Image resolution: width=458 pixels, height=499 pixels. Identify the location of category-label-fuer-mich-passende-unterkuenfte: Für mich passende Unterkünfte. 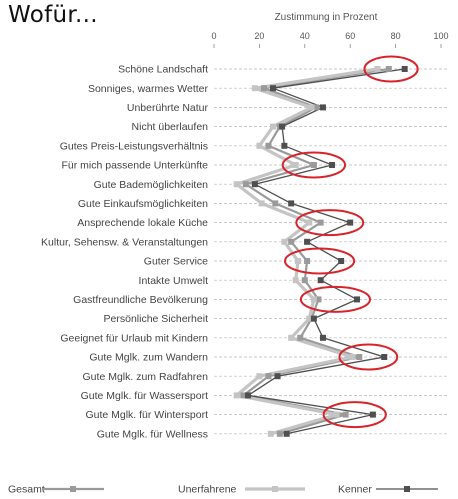
(135, 166).